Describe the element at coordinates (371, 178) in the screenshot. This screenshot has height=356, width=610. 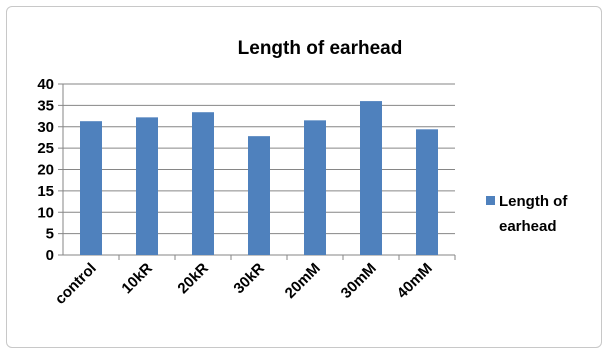
I see `bar-30mM` at that location.